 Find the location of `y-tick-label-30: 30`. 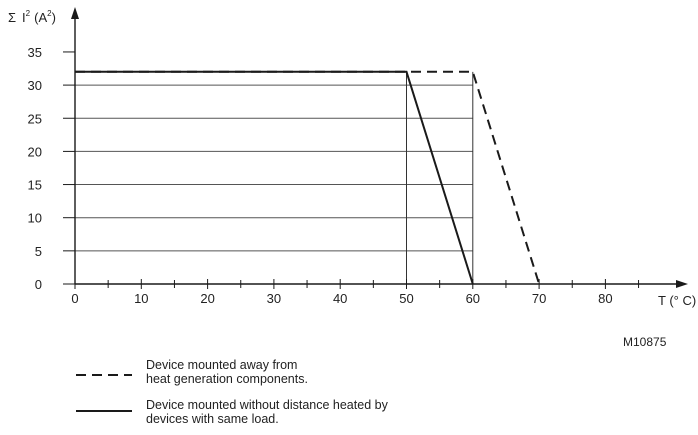

y-tick-label-30: 30 is located at coordinates (35, 85).